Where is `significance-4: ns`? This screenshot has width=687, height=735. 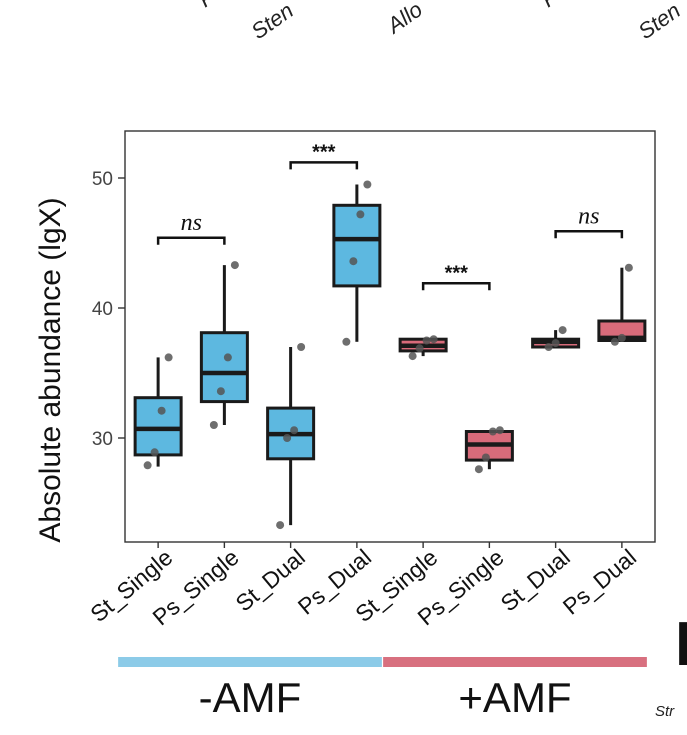
significance-4: ns is located at coordinates (589, 221).